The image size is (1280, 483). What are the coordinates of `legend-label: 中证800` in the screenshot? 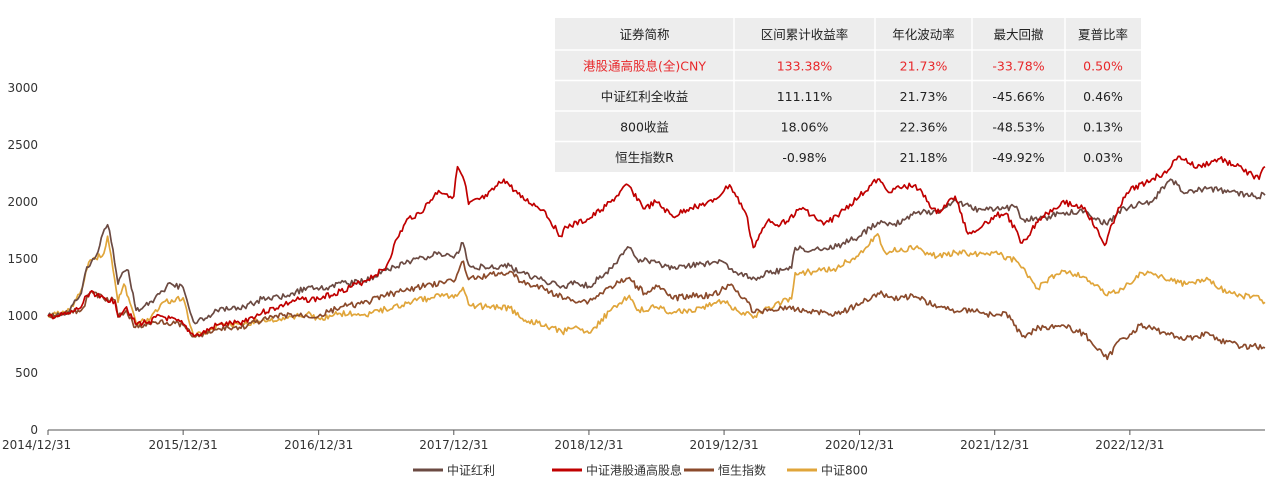 It's located at (844, 470).